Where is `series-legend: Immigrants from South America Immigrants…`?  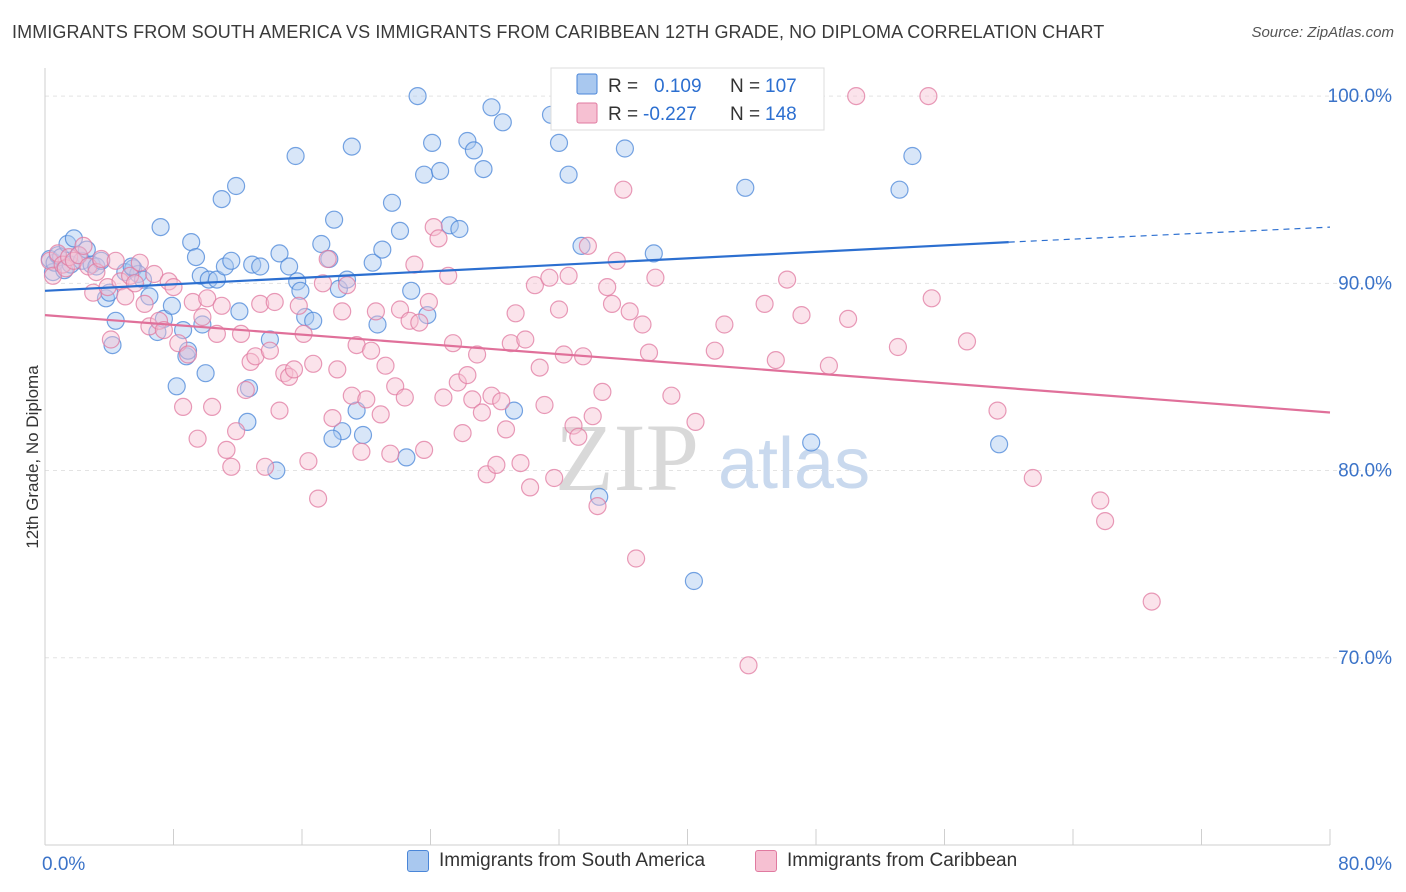 series-legend: Immigrants from South America Immigrants… is located at coordinates (703, 865).